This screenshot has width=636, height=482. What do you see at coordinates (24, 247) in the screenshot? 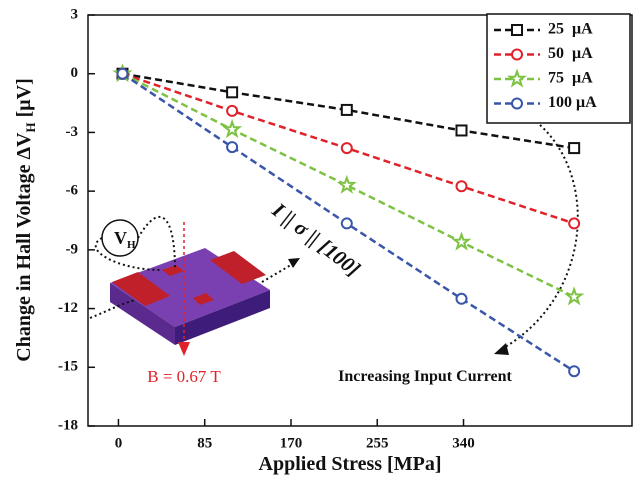
I see `y-label-main: Change in Hall Voltage ΔV` at bounding box center [24, 247].